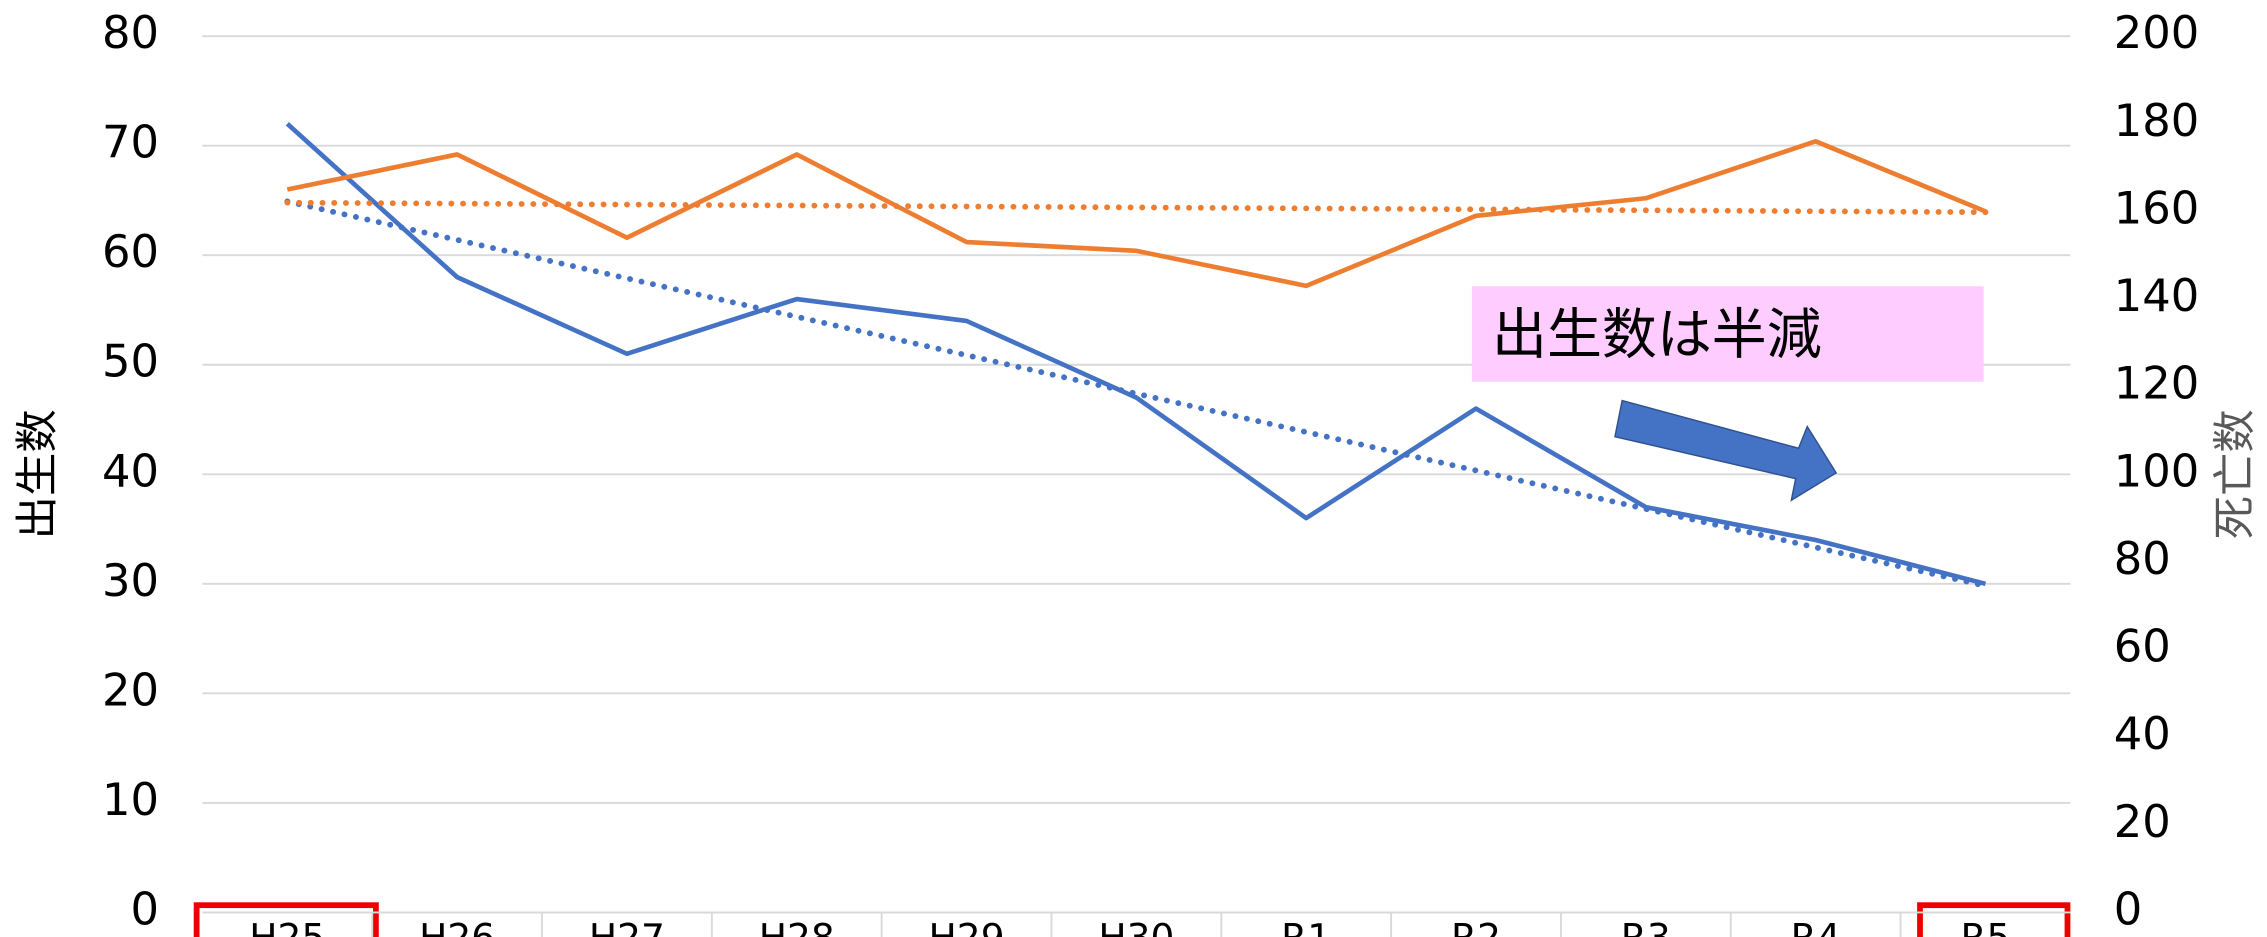  What do you see at coordinates (2157, 383) in the screenshot?
I see `y2-tick-label: 120` at bounding box center [2157, 383].